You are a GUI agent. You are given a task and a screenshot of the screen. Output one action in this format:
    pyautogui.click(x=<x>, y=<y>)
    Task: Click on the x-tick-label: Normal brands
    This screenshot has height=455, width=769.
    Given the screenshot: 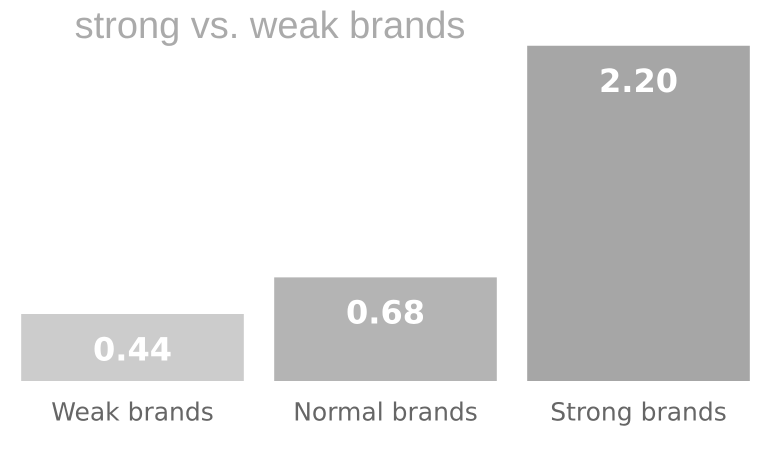 What is the action you would take?
    pyautogui.click(x=385, y=412)
    